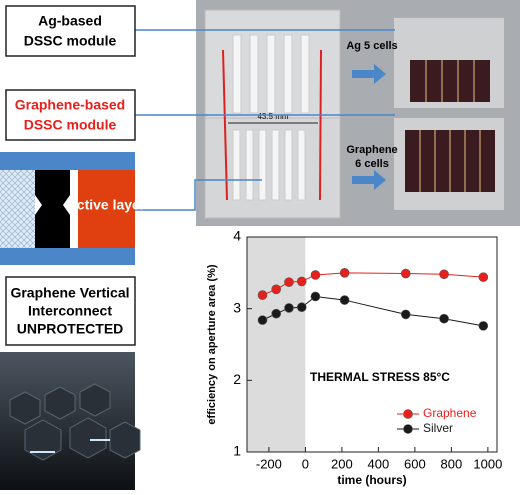  What do you see at coordinates (452, 463) in the screenshot?
I see `x-tick-label: 800` at bounding box center [452, 463].